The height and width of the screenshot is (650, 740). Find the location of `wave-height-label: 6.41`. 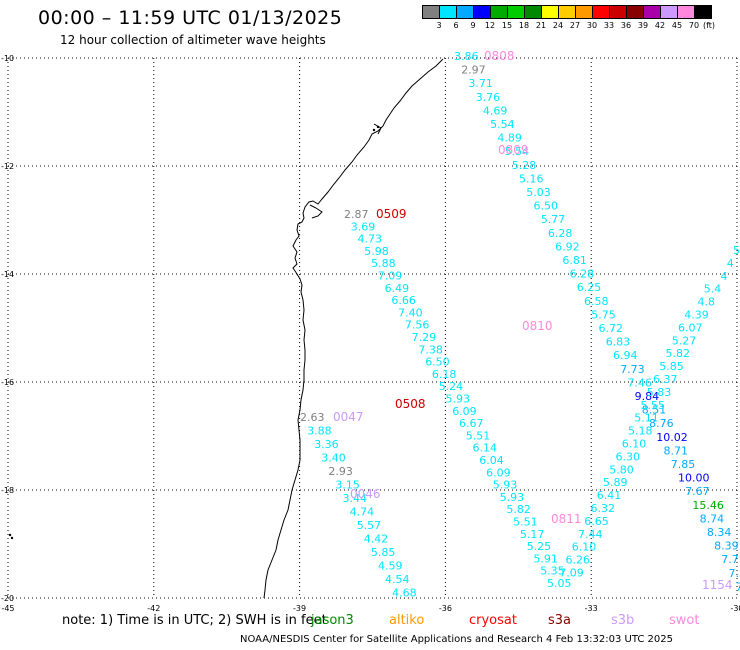

wave-height-label: 6.41 is located at coordinates (609, 495).